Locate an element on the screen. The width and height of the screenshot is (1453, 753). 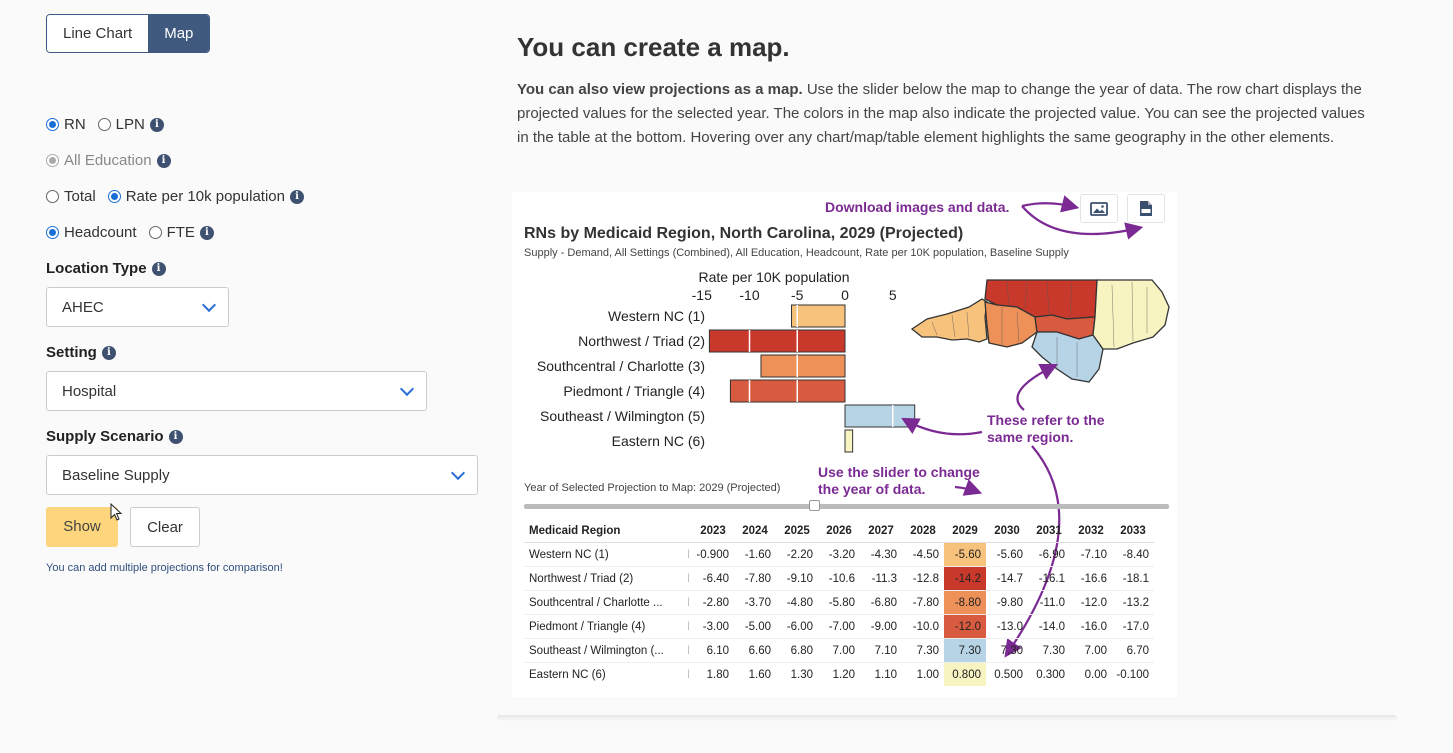
location-type-select: AHEC is located at coordinates (137, 307).